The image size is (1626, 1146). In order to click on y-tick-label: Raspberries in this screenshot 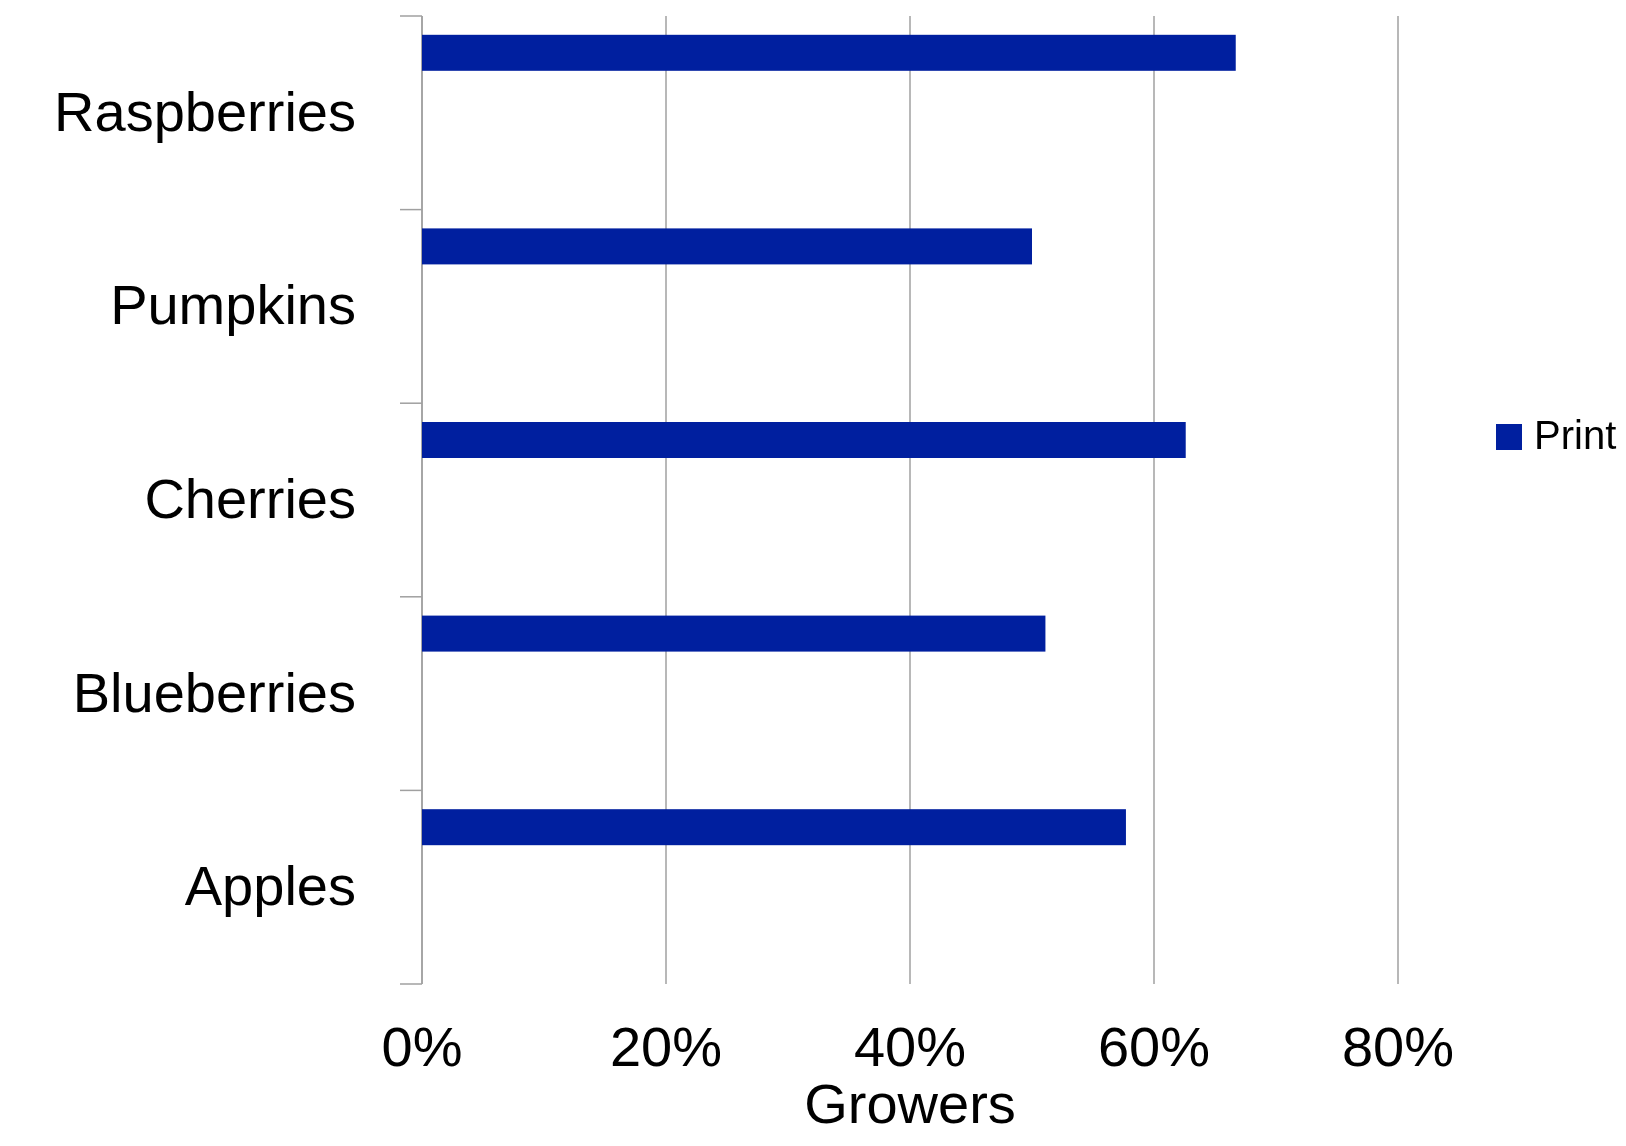, I will do `click(205, 111)`.